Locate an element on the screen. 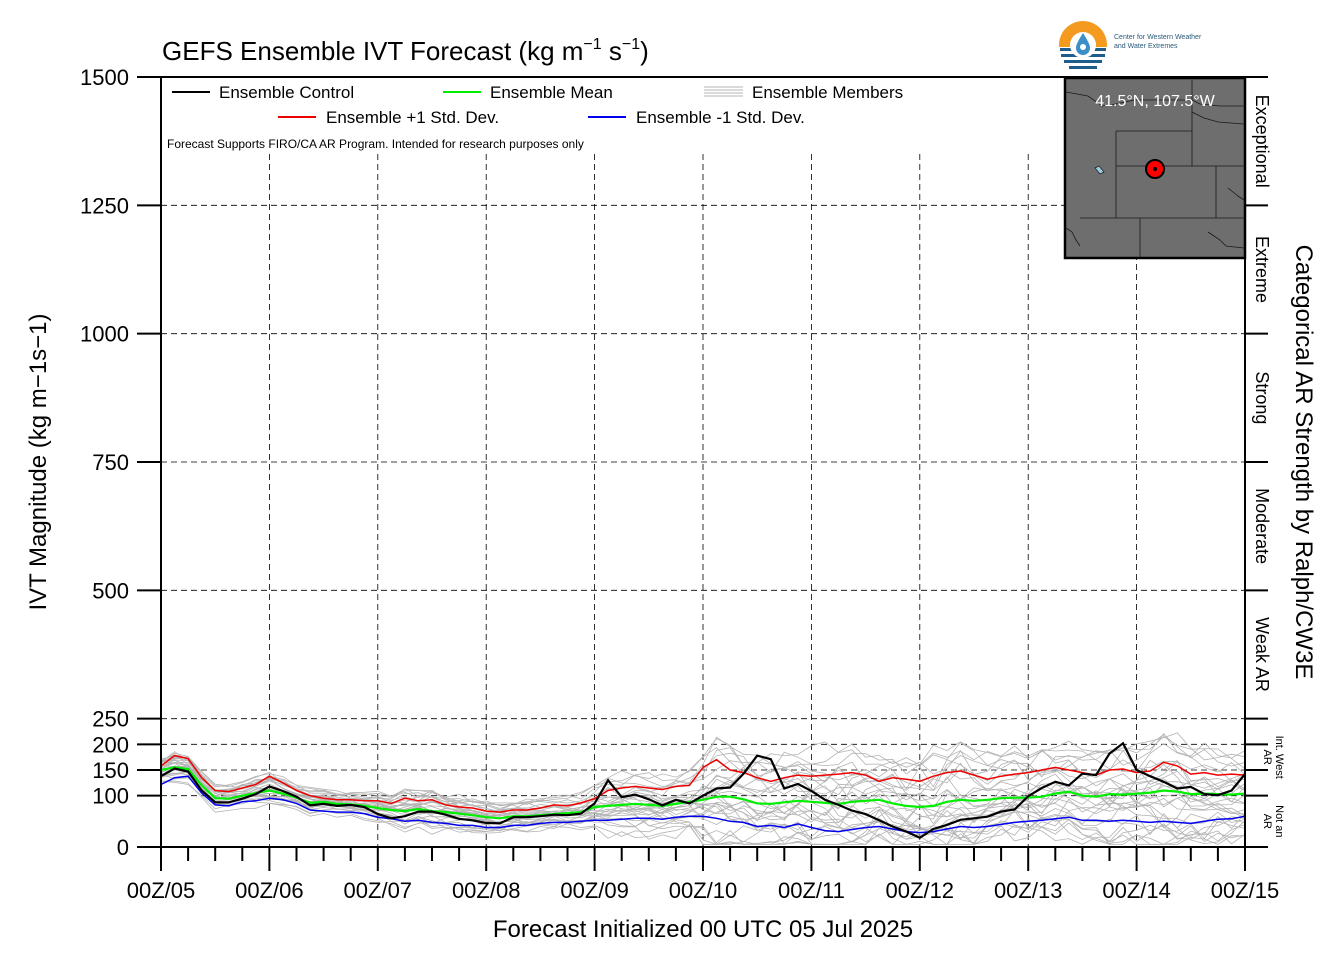 The image size is (1336, 962). series-line-minus-sd is located at coordinates (703, 804).